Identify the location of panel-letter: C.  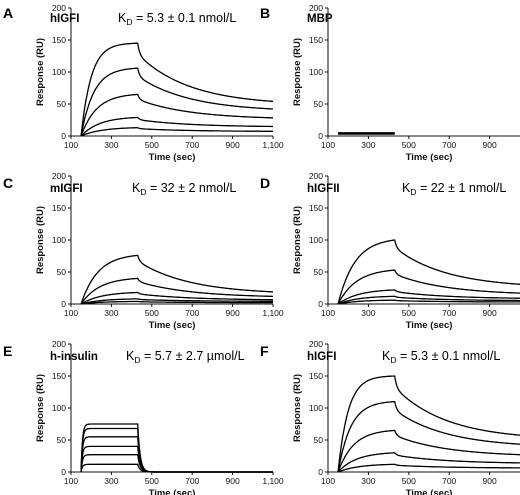
(8, 183).